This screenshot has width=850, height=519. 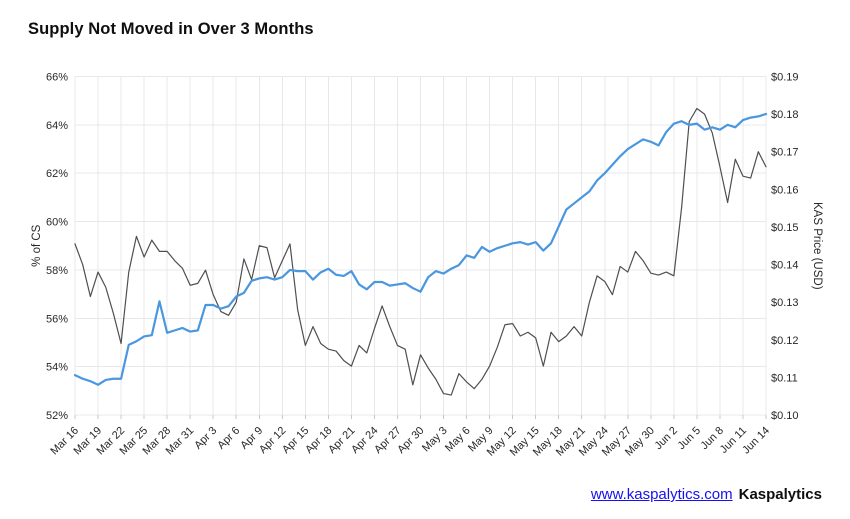 I want to click on y-axis-right-title: KAS Price (USD), so click(x=817, y=246).